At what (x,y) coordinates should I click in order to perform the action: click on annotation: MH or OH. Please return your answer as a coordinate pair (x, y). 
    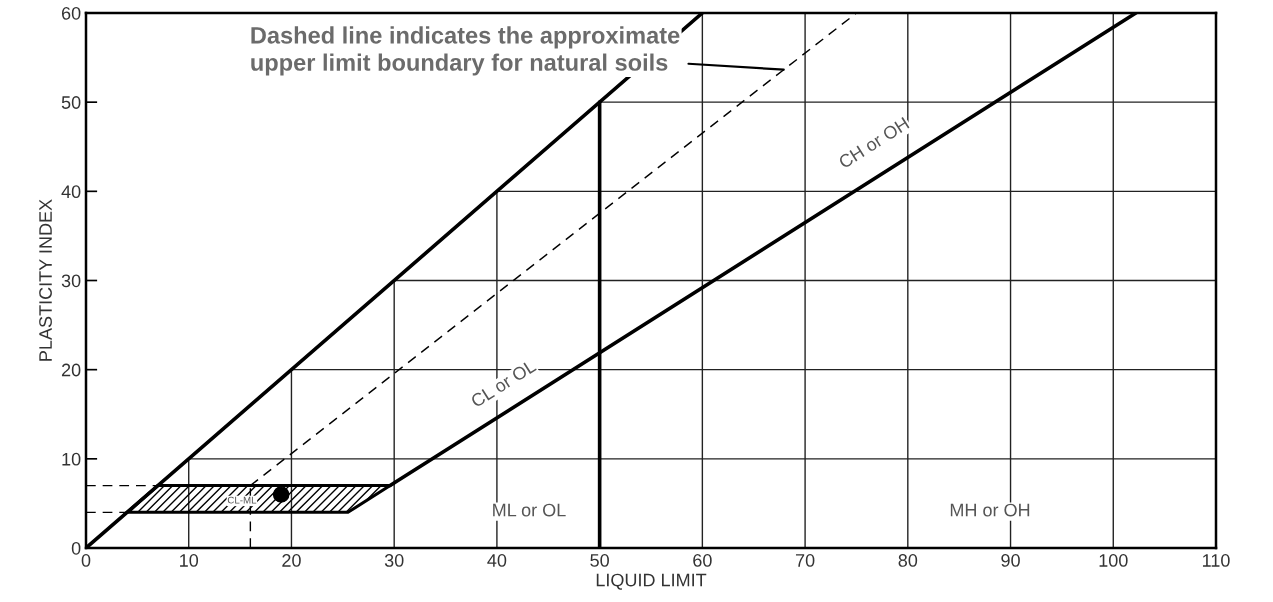
    Looking at the image, I should click on (990, 510).